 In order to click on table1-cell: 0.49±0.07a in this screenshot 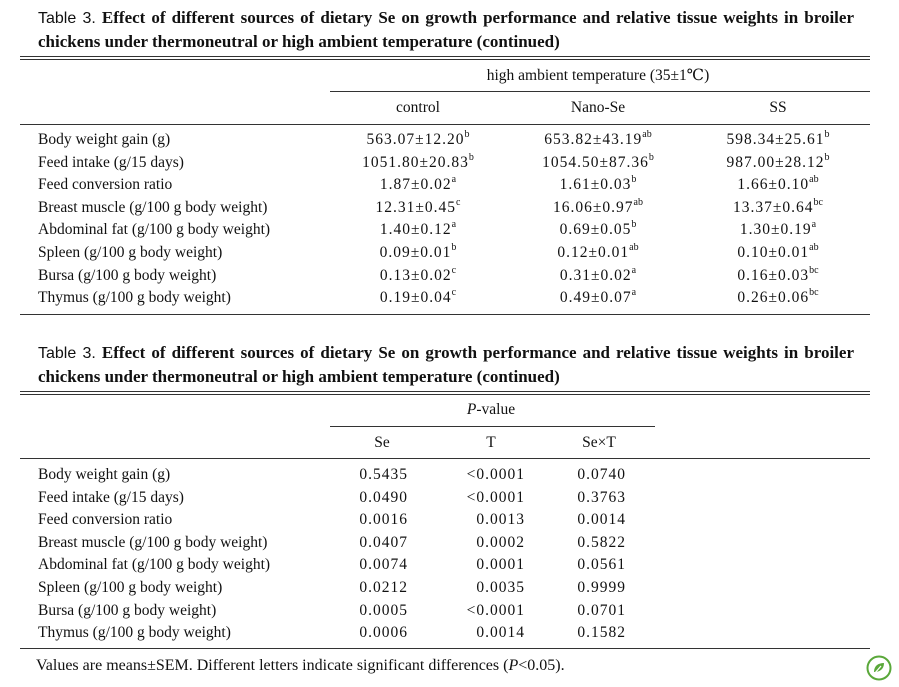, I will do `click(598, 297)`.